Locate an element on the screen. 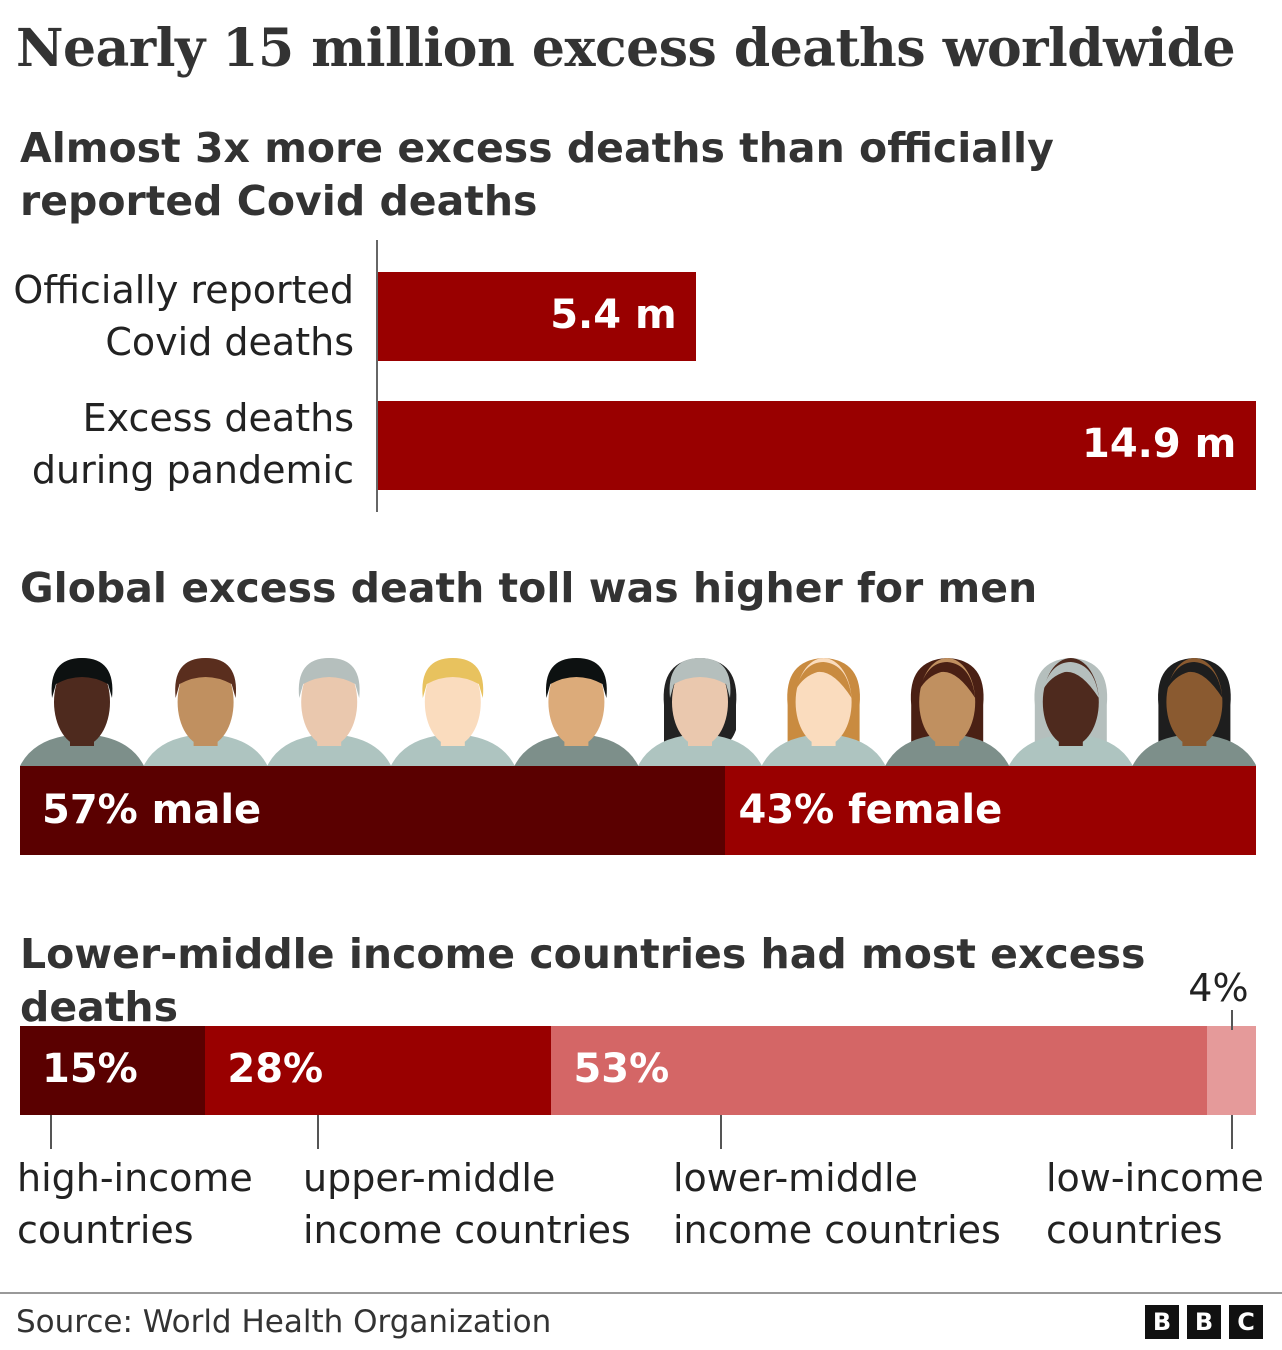 Image resolution: width=1282 pixels, height=1350 pixels. income-category-label: upper-middle income countries is located at coordinates (467, 1204).